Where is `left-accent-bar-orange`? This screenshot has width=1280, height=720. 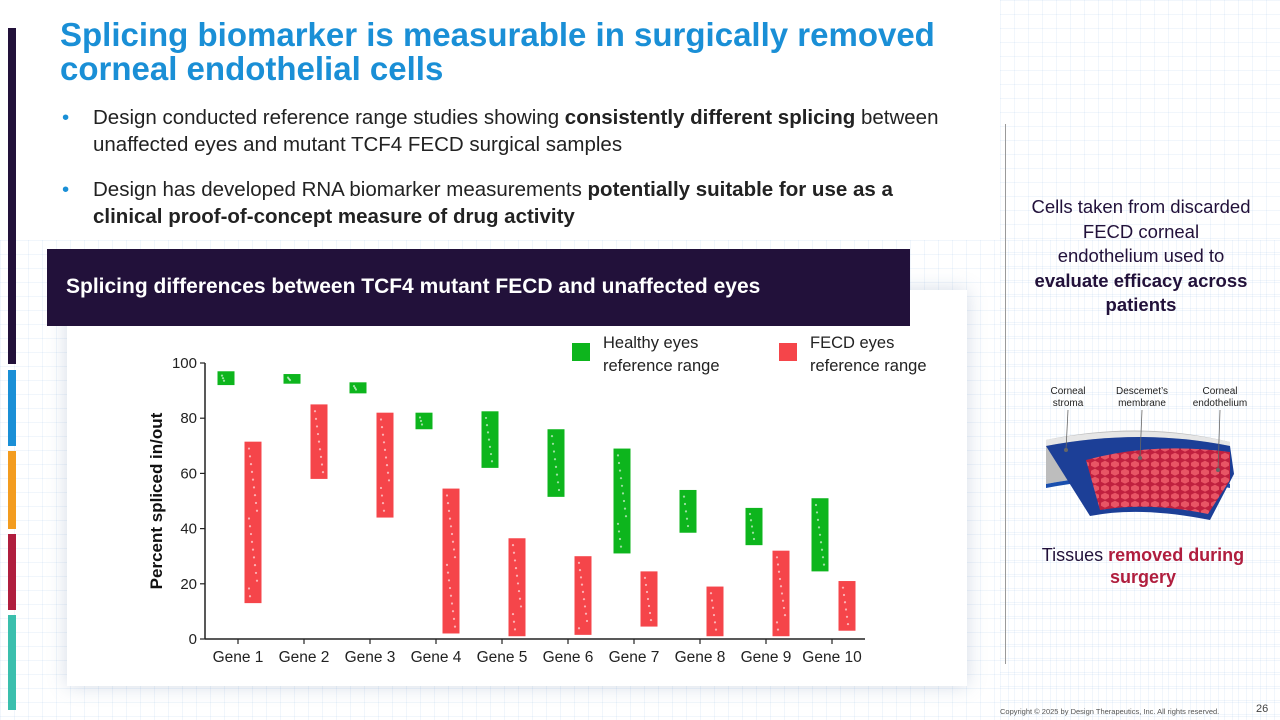 left-accent-bar-orange is located at coordinates (12, 490).